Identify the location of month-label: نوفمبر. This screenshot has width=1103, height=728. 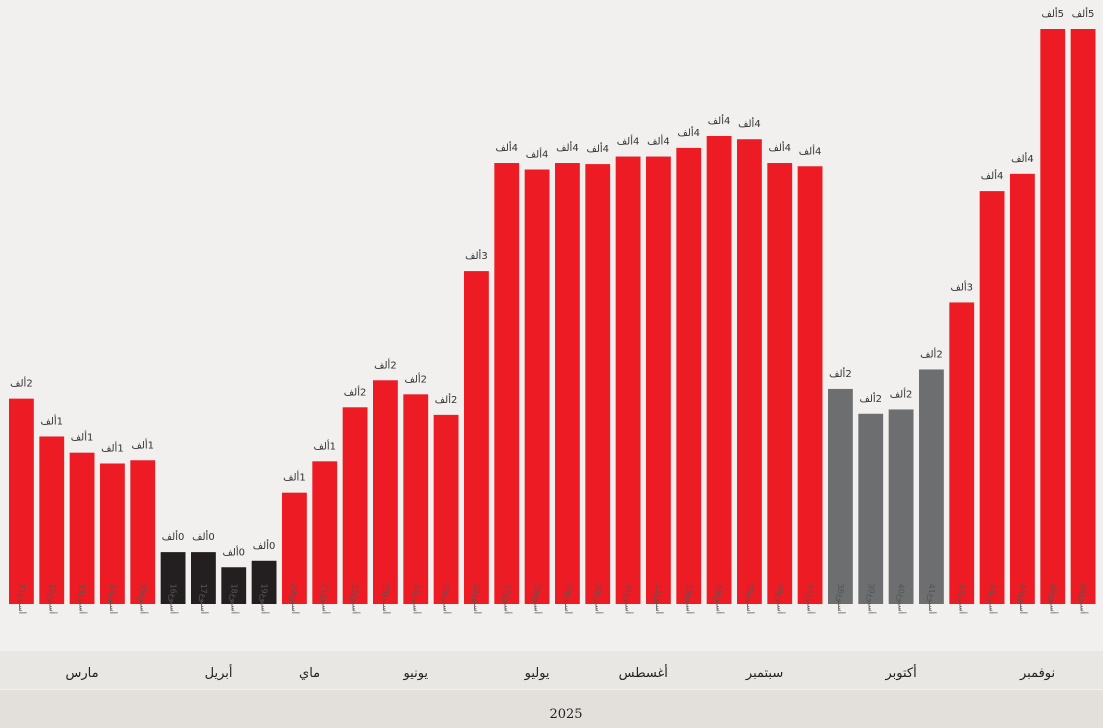
(1037, 673).